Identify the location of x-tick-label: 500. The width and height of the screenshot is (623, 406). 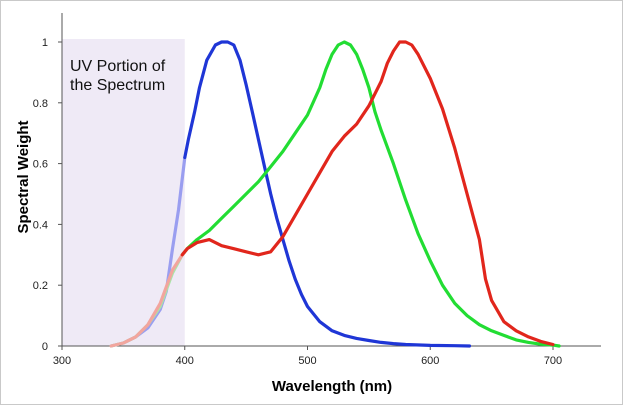
(307, 361).